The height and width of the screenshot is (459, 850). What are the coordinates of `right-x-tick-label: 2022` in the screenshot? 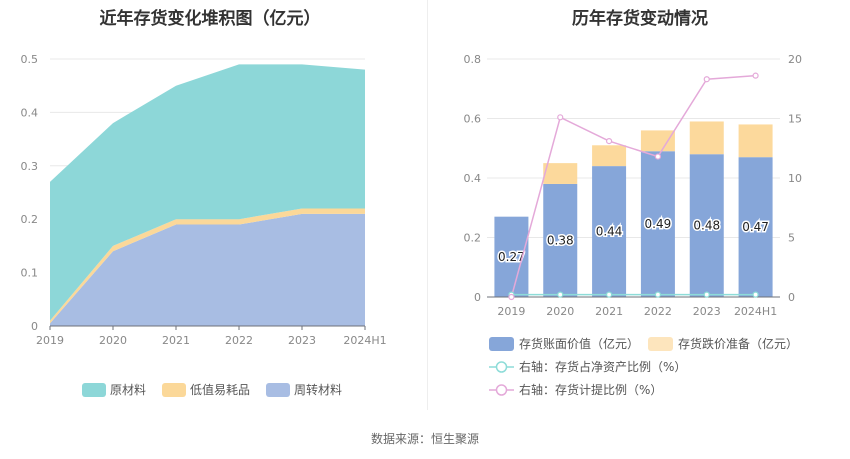 It's located at (658, 311).